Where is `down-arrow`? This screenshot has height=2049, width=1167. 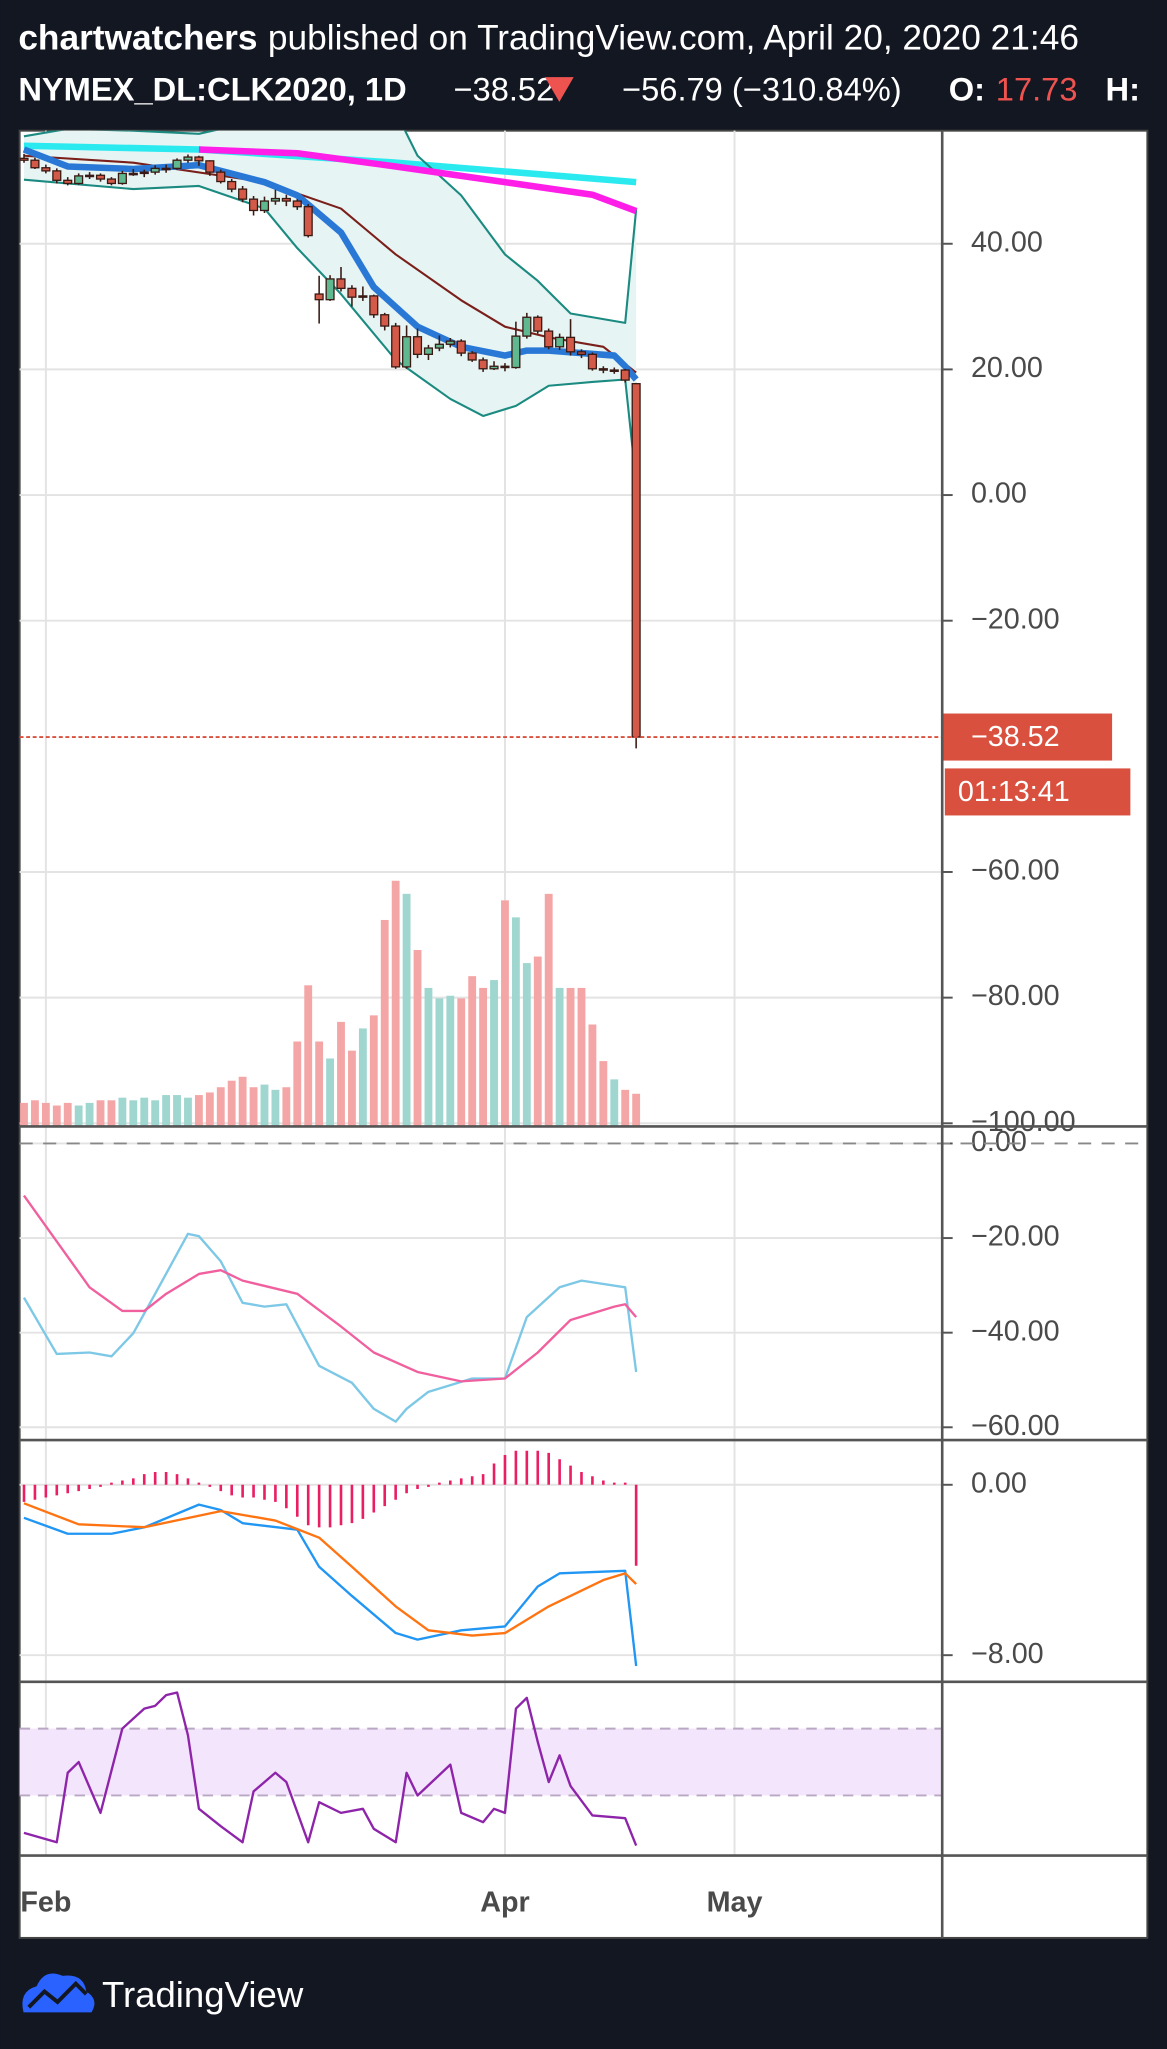 down-arrow is located at coordinates (559, 89).